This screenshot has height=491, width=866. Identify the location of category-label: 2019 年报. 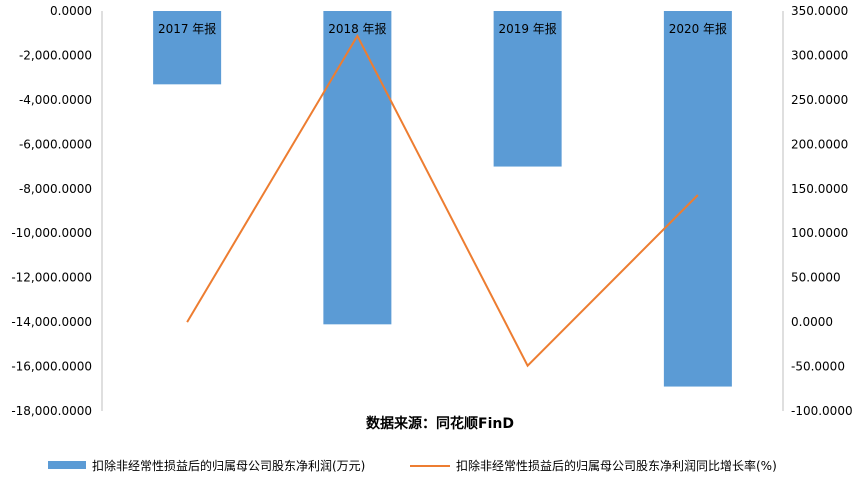
(527, 28).